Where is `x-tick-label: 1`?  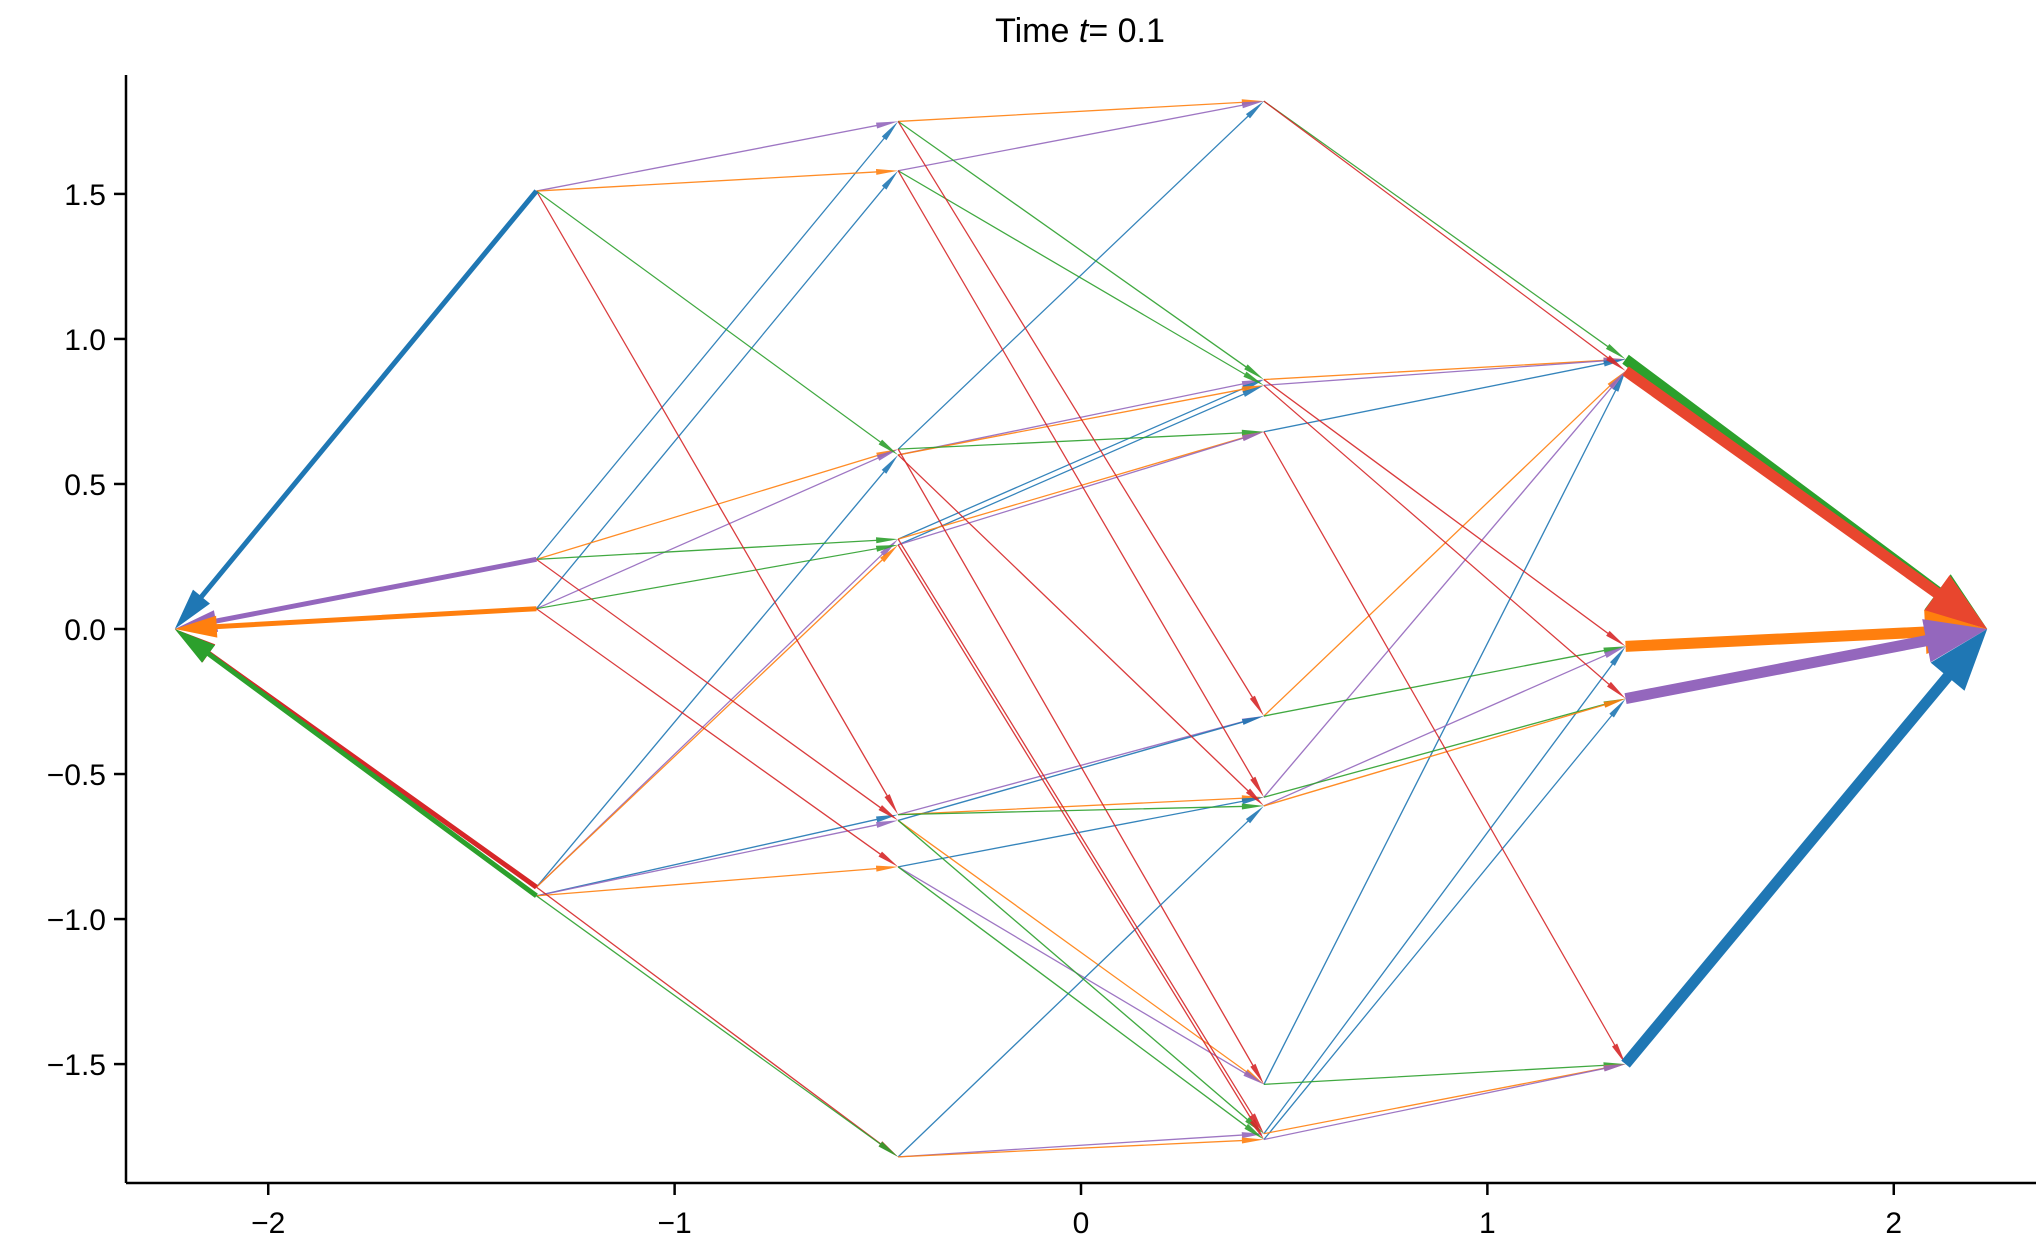 x-tick-label: 1 is located at coordinates (1487, 1223).